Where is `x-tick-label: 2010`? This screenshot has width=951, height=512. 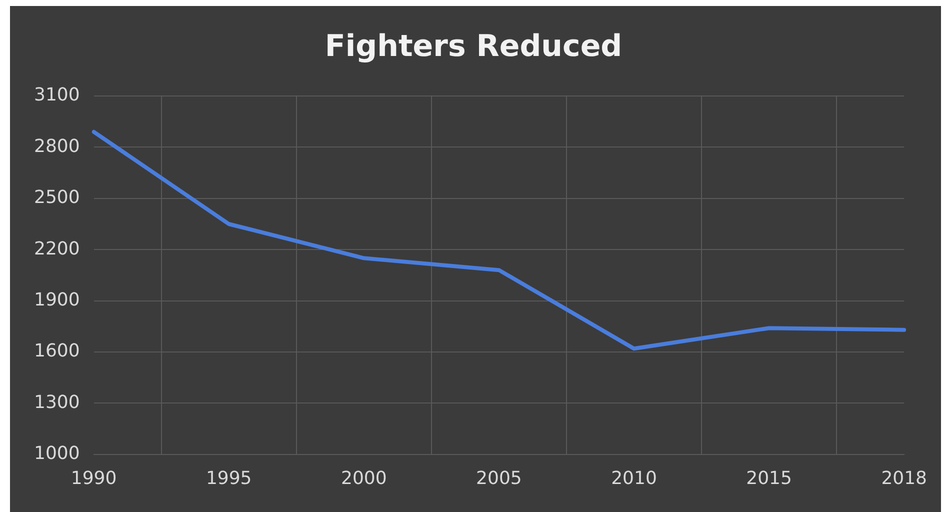 x-tick-label: 2010 is located at coordinates (634, 478).